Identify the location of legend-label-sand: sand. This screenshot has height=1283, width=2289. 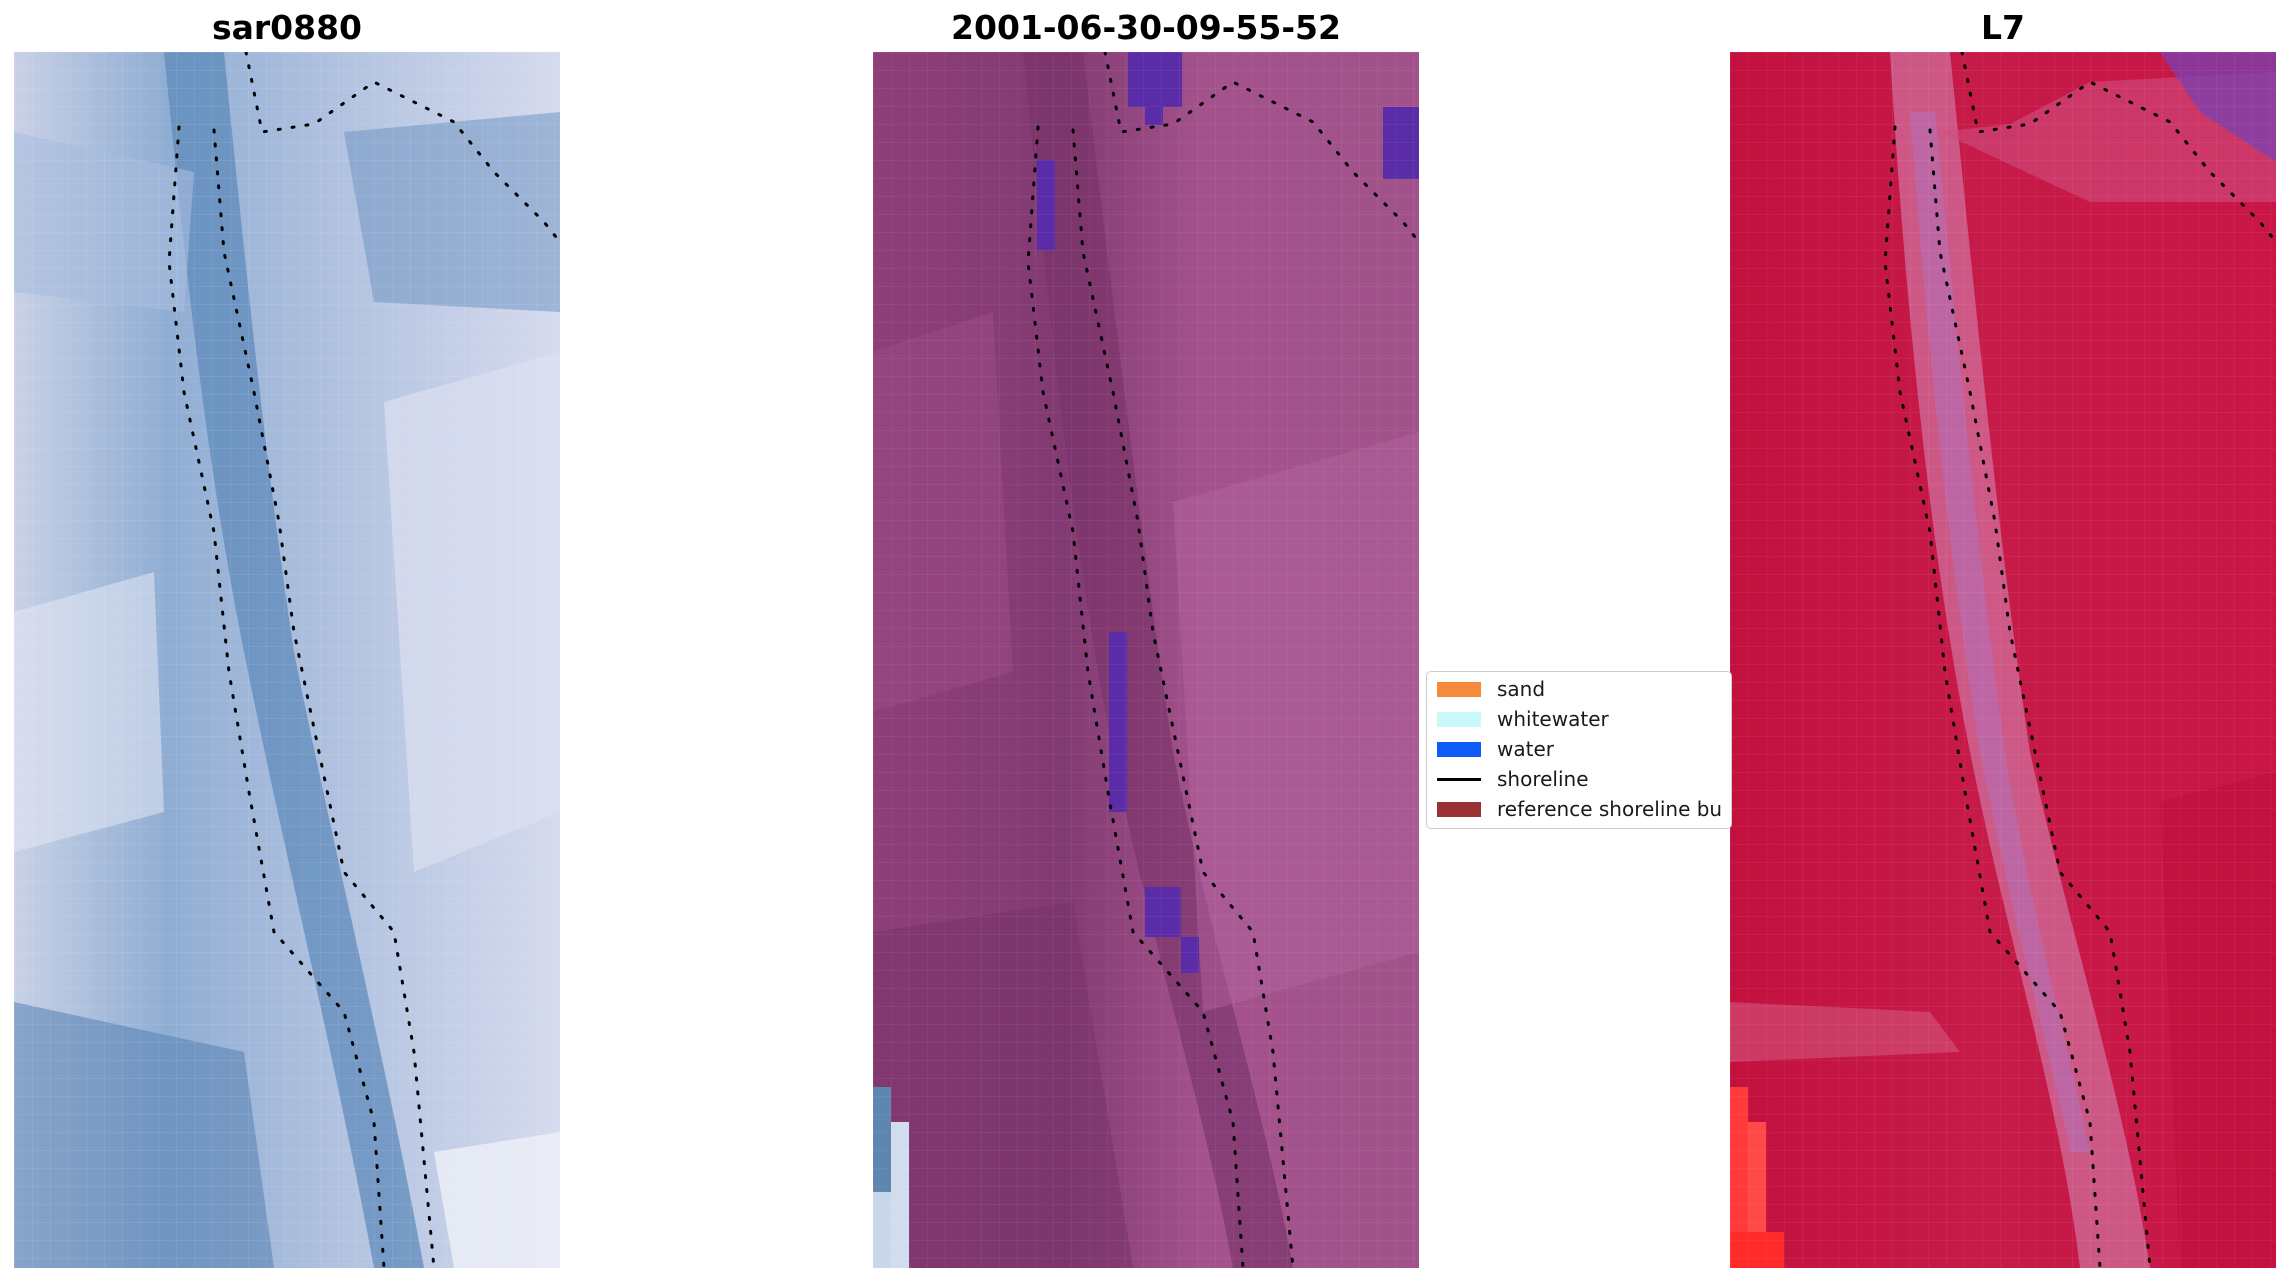
(1521, 689).